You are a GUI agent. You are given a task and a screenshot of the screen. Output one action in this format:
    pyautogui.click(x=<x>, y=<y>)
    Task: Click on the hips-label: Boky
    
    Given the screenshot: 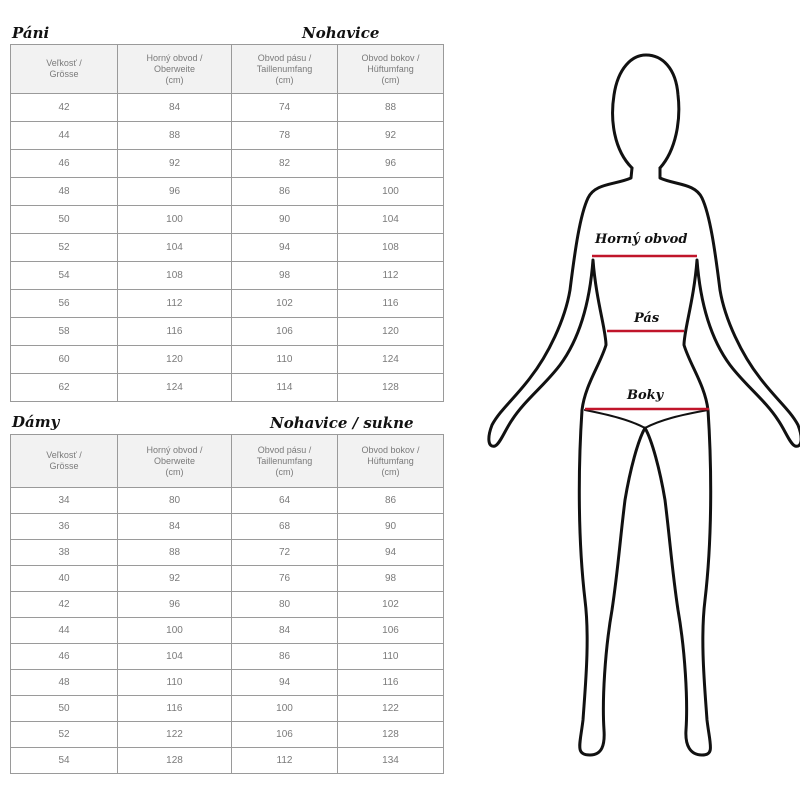 What is the action you would take?
    pyautogui.click(x=645, y=395)
    